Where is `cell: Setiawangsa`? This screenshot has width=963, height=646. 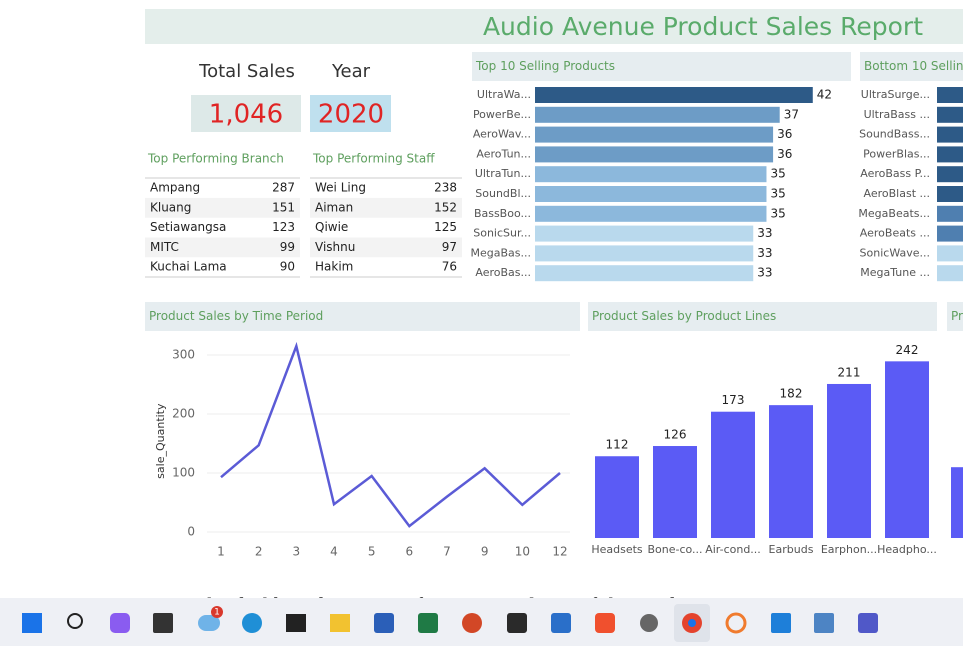
cell: Setiawangsa is located at coordinates (188, 227).